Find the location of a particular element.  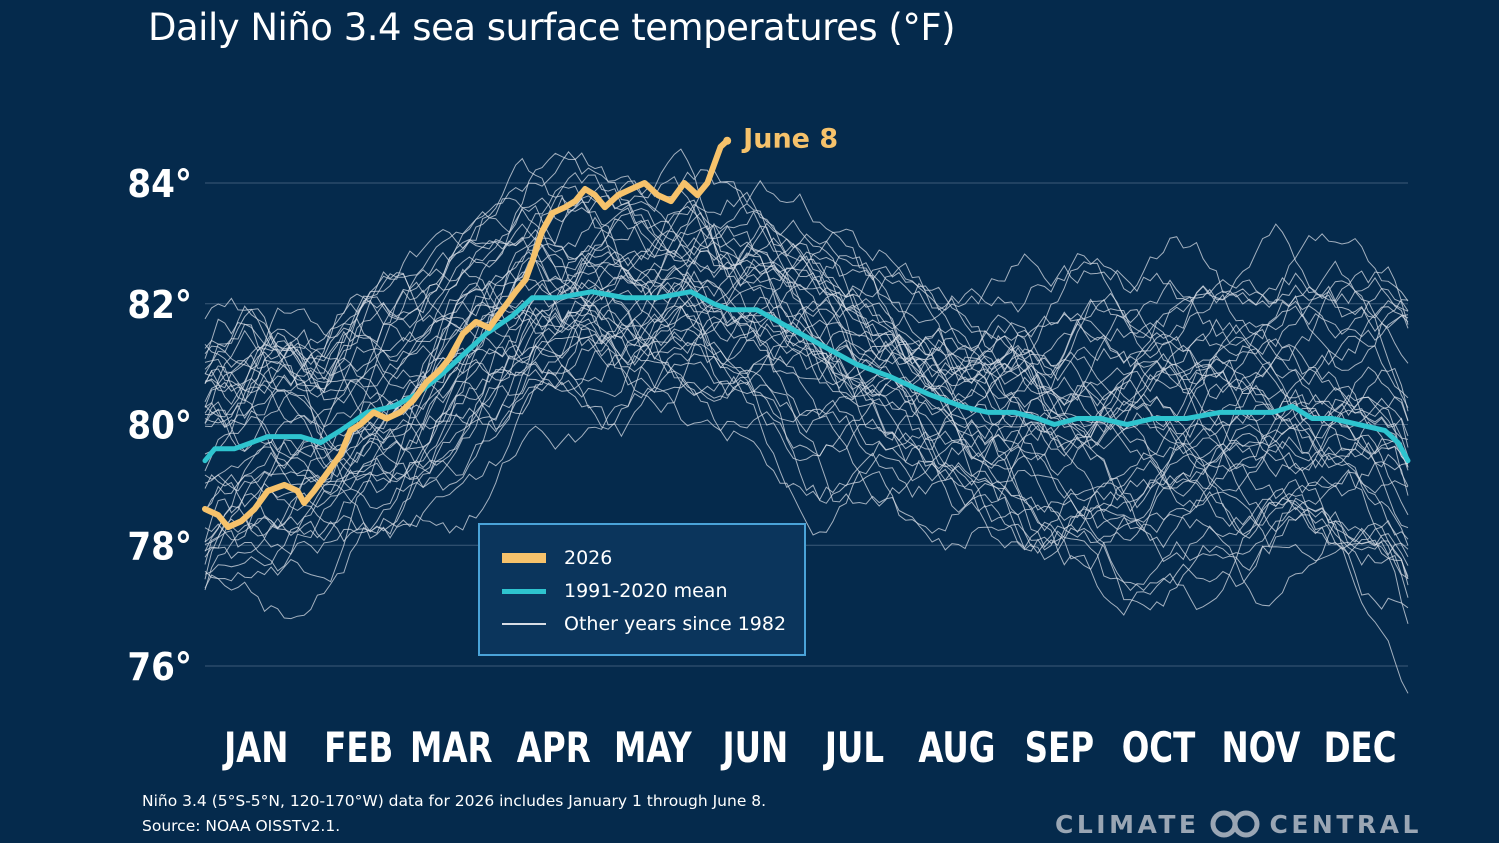

x-tick-label-mar: MAR is located at coordinates (451, 748).